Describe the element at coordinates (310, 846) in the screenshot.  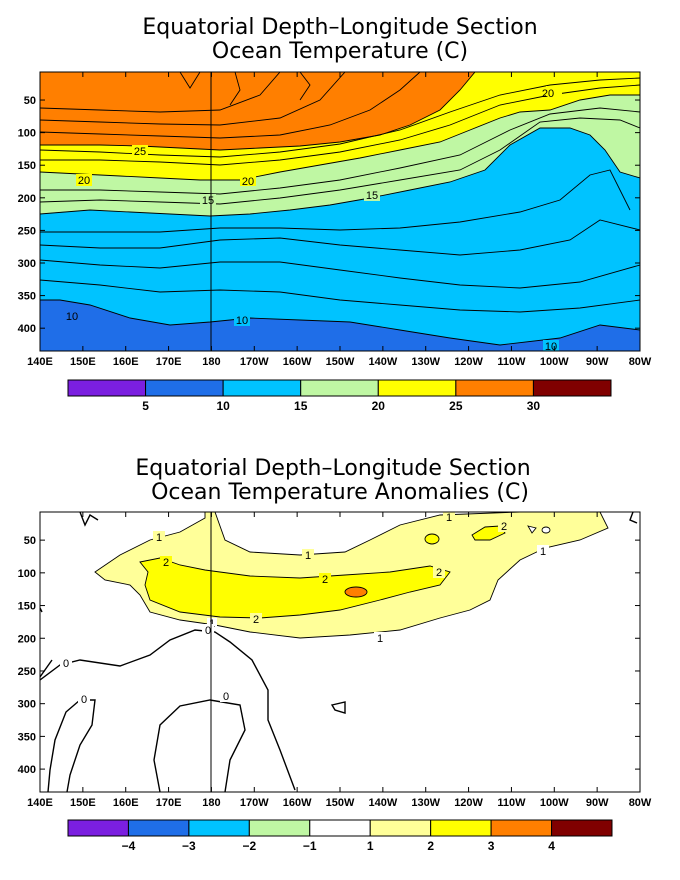
I see `colorbar-label: −1` at that location.